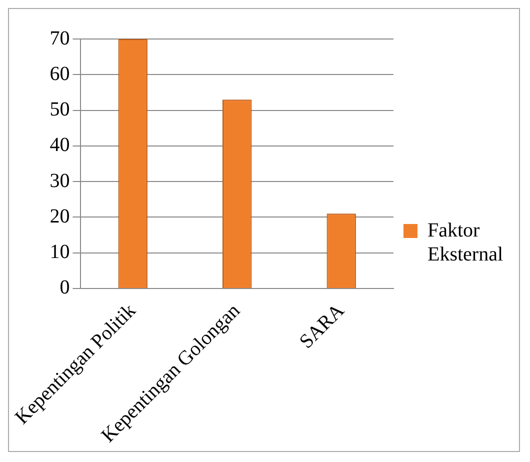 This screenshot has width=530, height=462. Describe the element at coordinates (465, 242) in the screenshot. I see `legend-label: Faktor Eksternal` at that location.